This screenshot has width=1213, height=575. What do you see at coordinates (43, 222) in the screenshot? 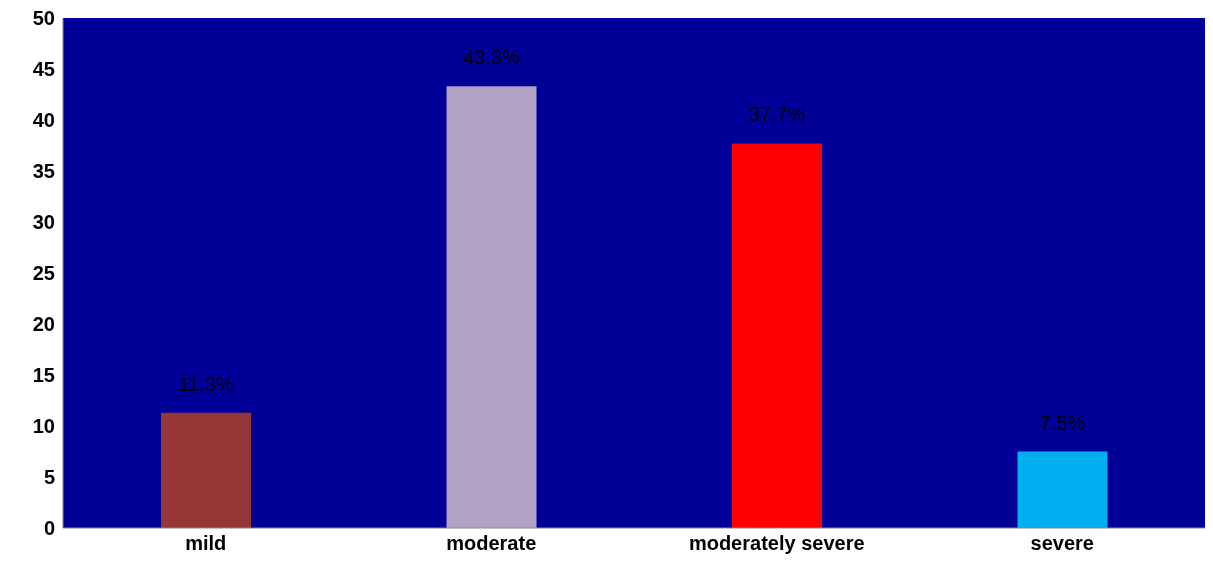
I see `y-tick-label: 30` at bounding box center [43, 222].